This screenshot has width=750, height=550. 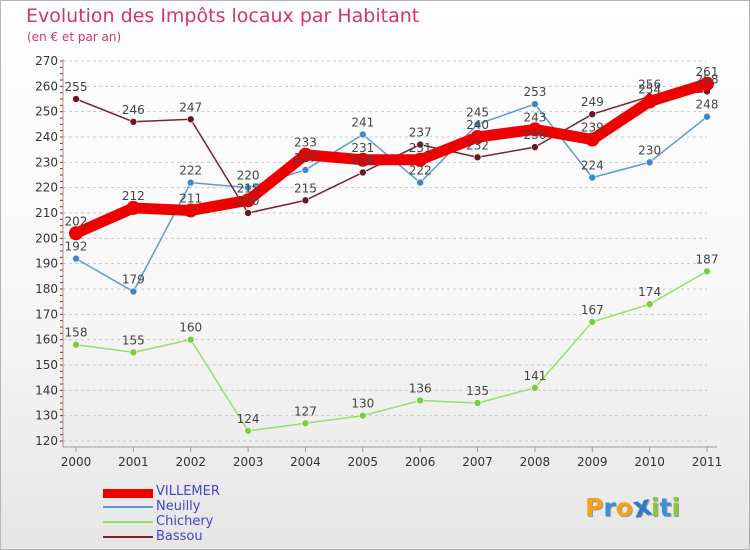 What do you see at coordinates (178, 506) in the screenshot?
I see `legend-label: Neuilly` at bounding box center [178, 506].